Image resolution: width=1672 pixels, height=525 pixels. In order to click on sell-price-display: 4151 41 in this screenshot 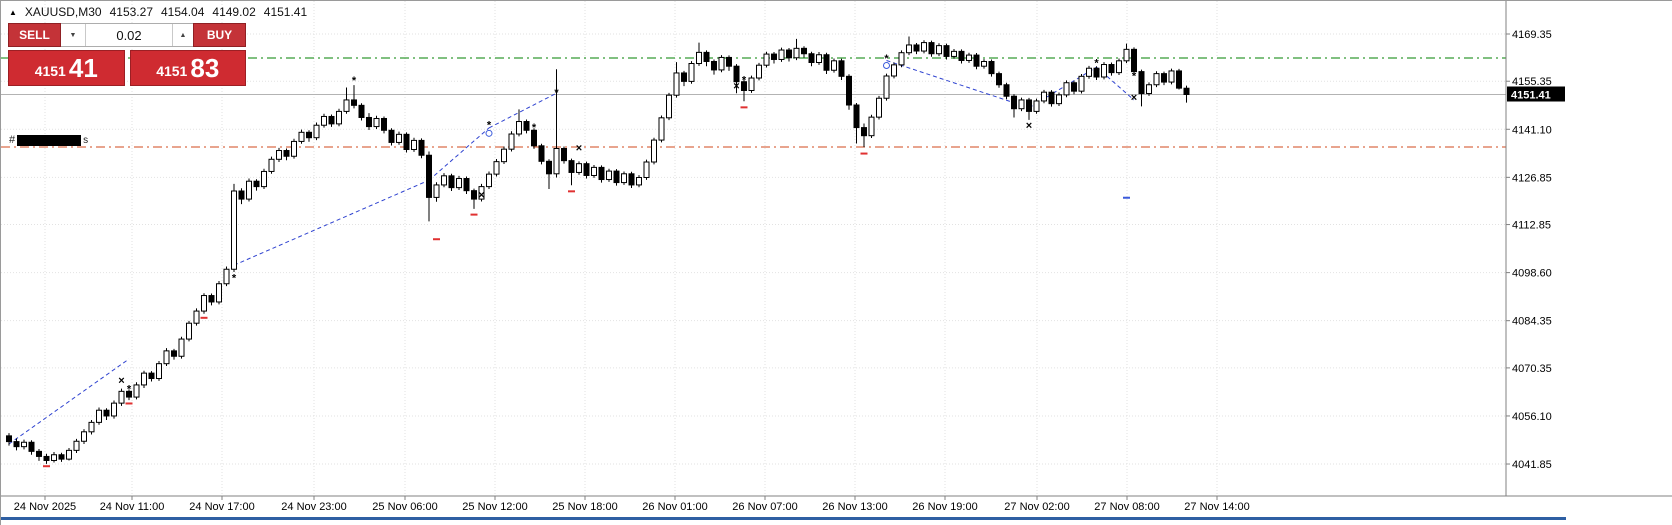, I will do `click(66, 68)`.